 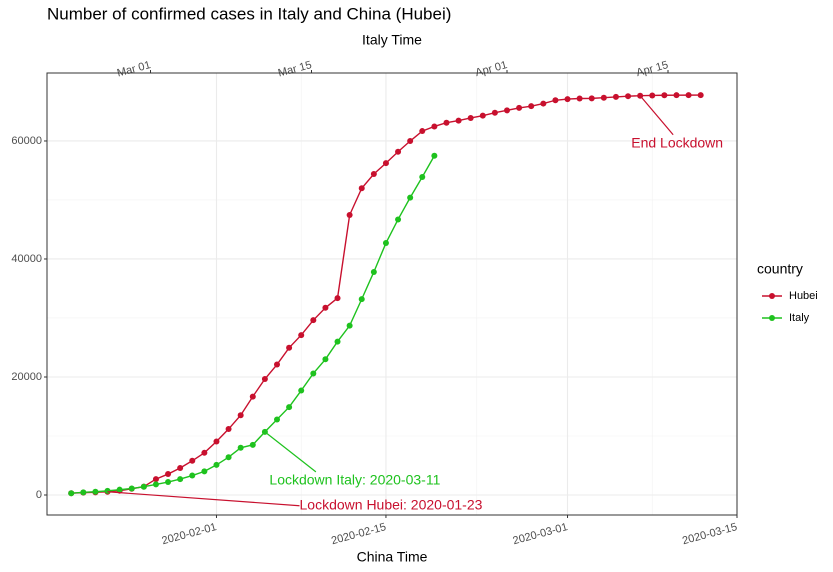 What do you see at coordinates (26, 377) in the screenshot?
I see `y-tick-label: 20000` at bounding box center [26, 377].